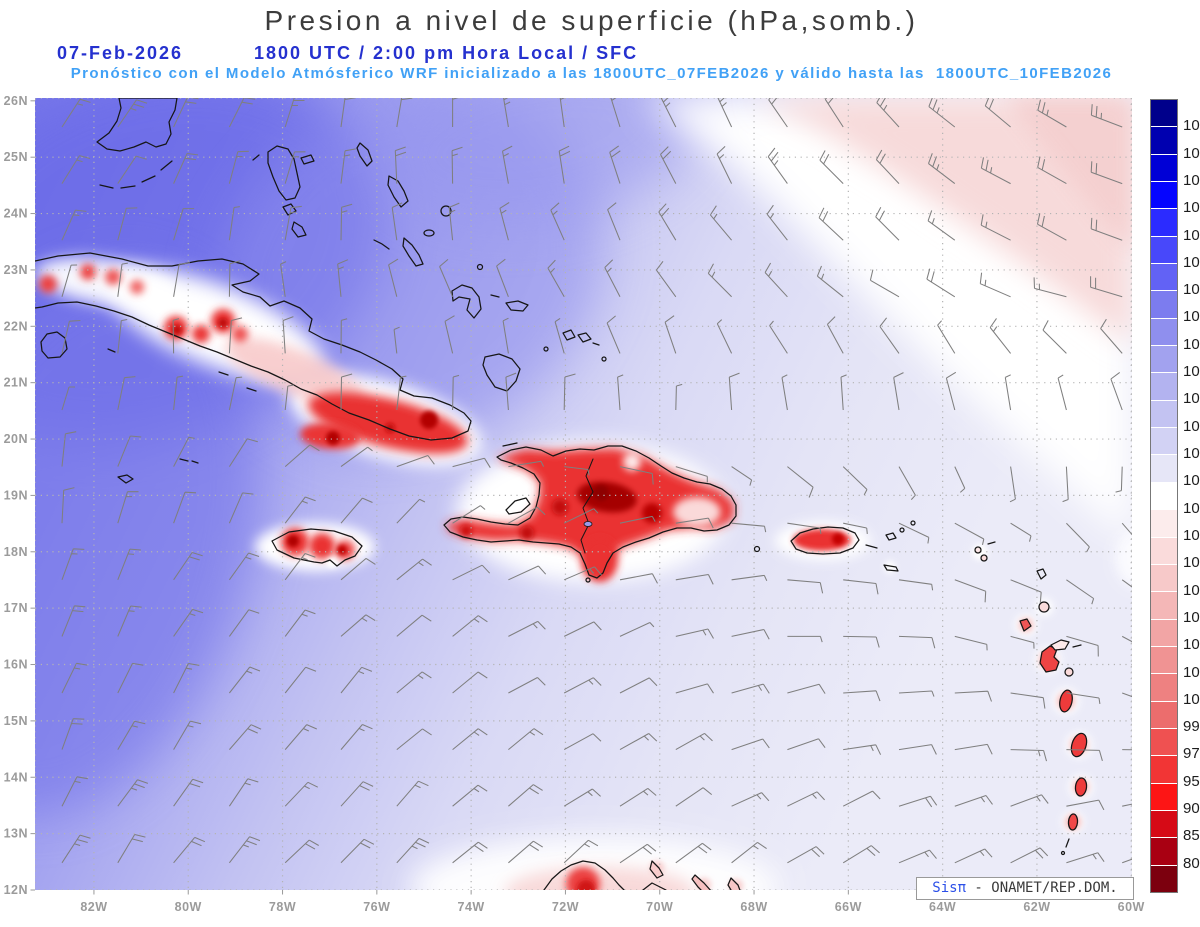 The height and width of the screenshot is (927, 1200). I want to click on colorbar-label: 1035, so click(1191, 180).